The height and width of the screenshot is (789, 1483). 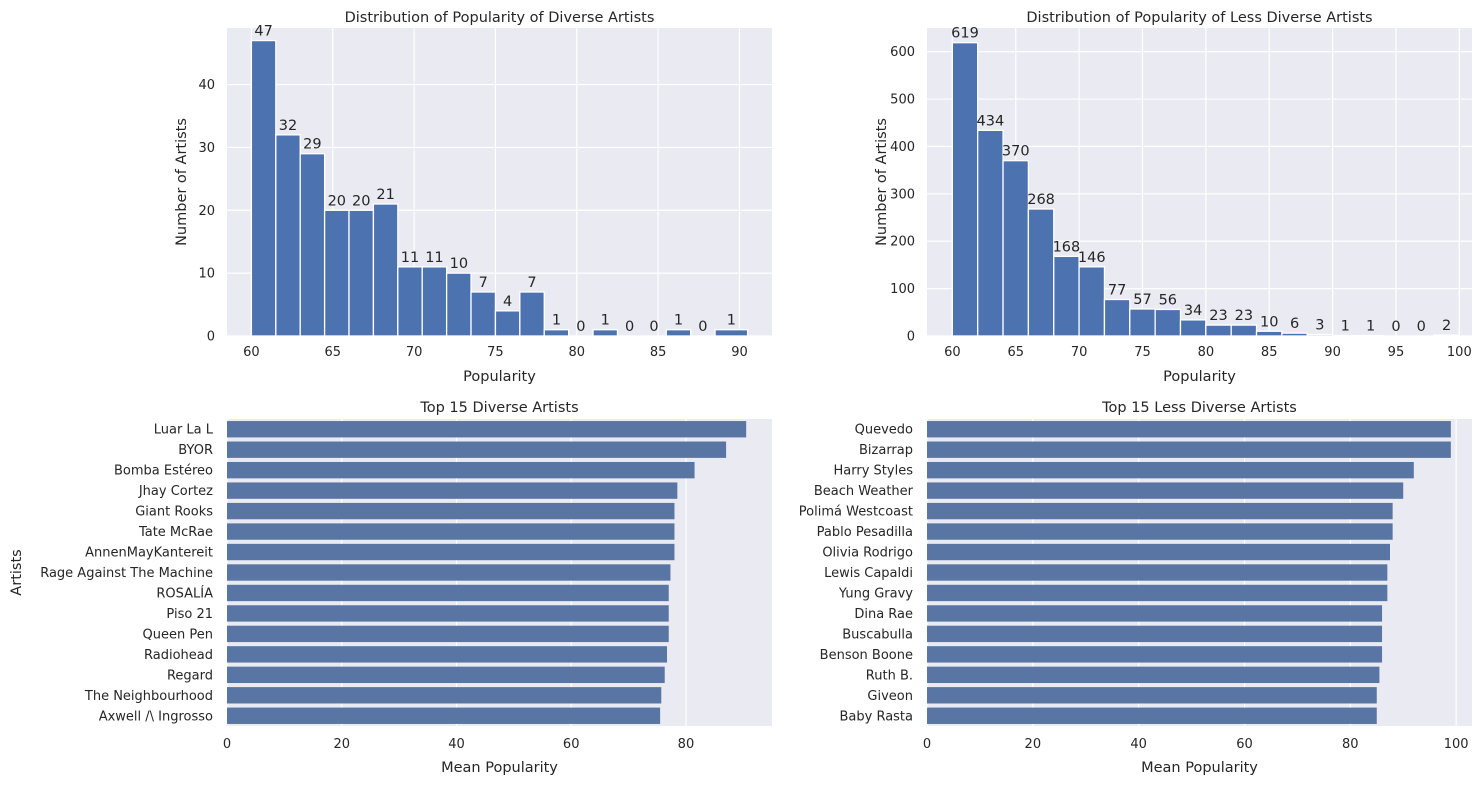 I want to click on bar-data-label: 619, so click(x=965, y=34).